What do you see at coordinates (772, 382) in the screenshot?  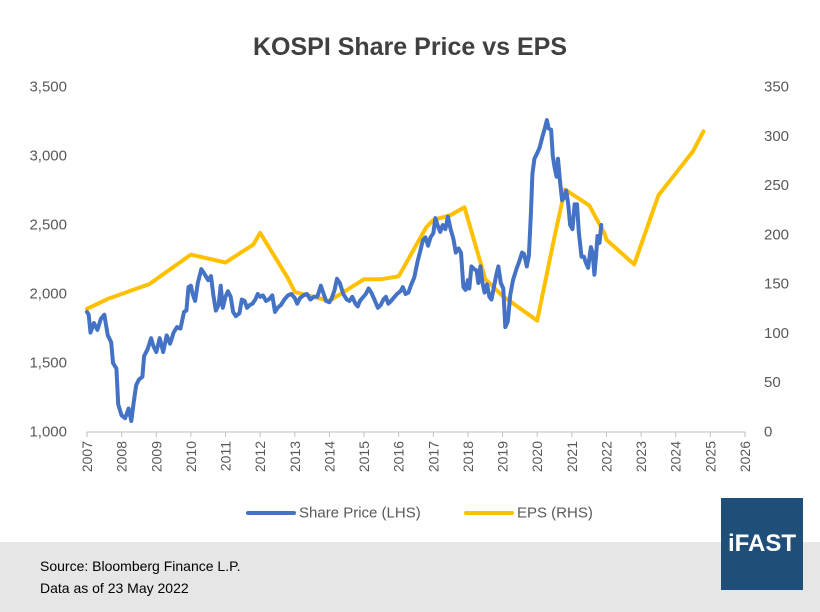 I see `y-right-tick-label: 50` at bounding box center [772, 382].